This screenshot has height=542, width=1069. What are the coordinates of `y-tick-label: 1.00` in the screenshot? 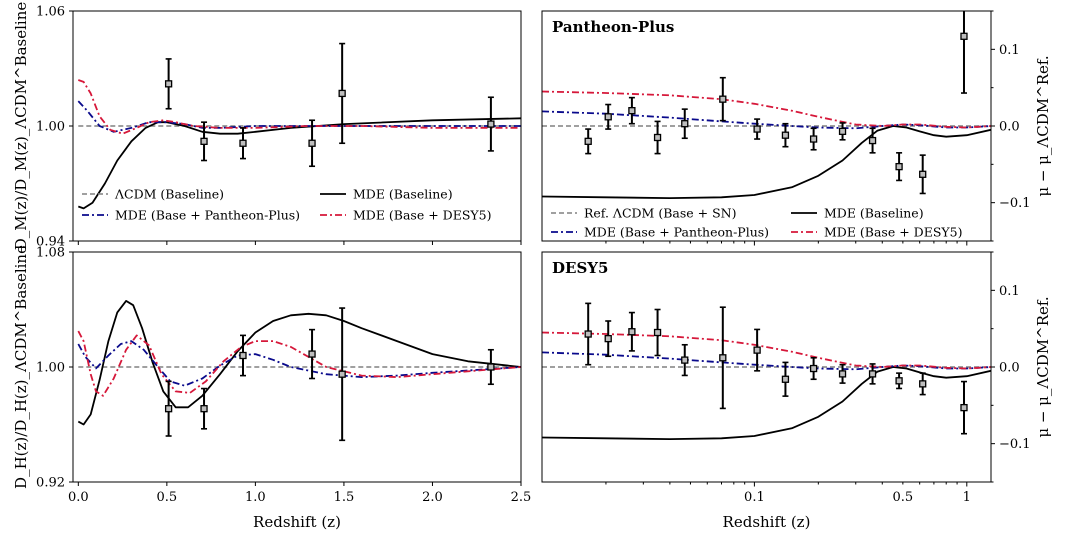 It's located at (50, 368).